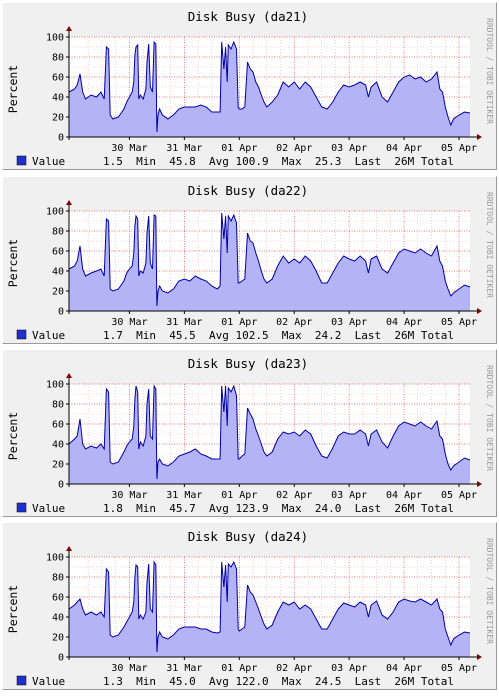 The image size is (499, 697). What do you see at coordinates (248, 363) in the screenshot?
I see `chart-title: Disk Busy (da23)` at bounding box center [248, 363].